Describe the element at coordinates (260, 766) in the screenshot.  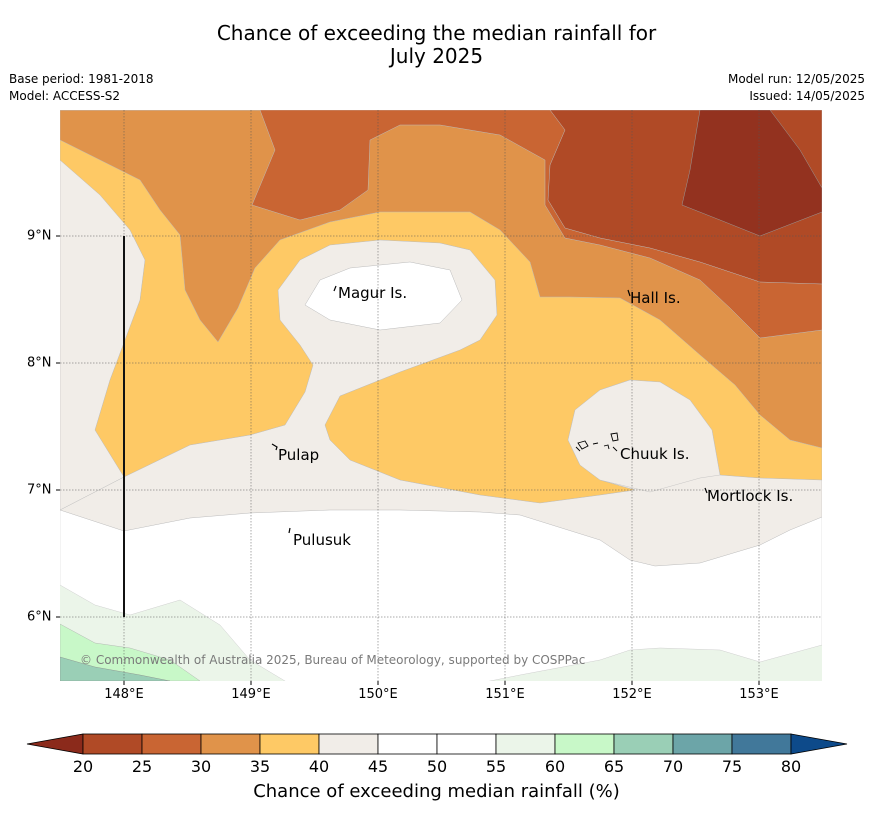
I see `colorbar-label-35: 35` at that location.